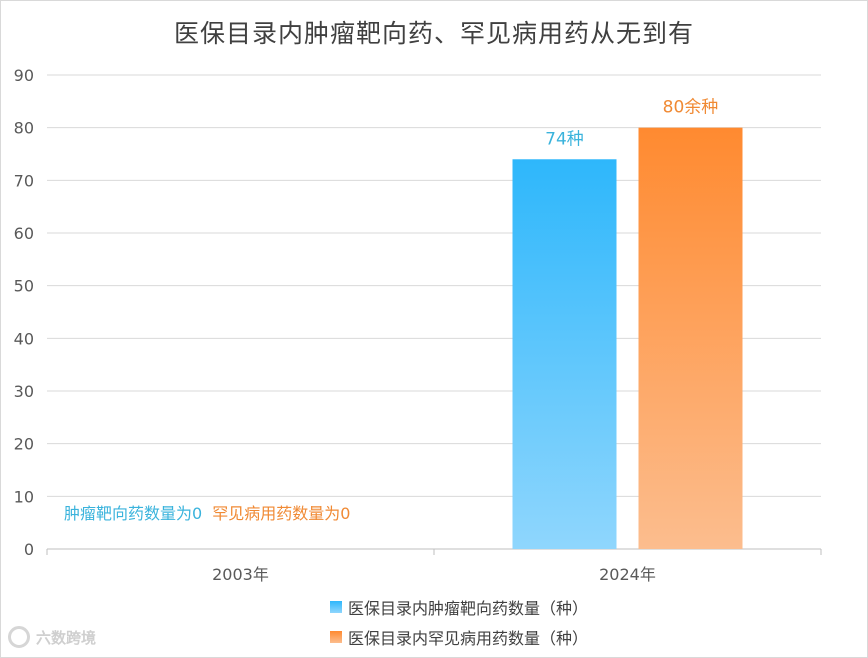  I want to click on legend-swatch-rare, so click(336, 637).